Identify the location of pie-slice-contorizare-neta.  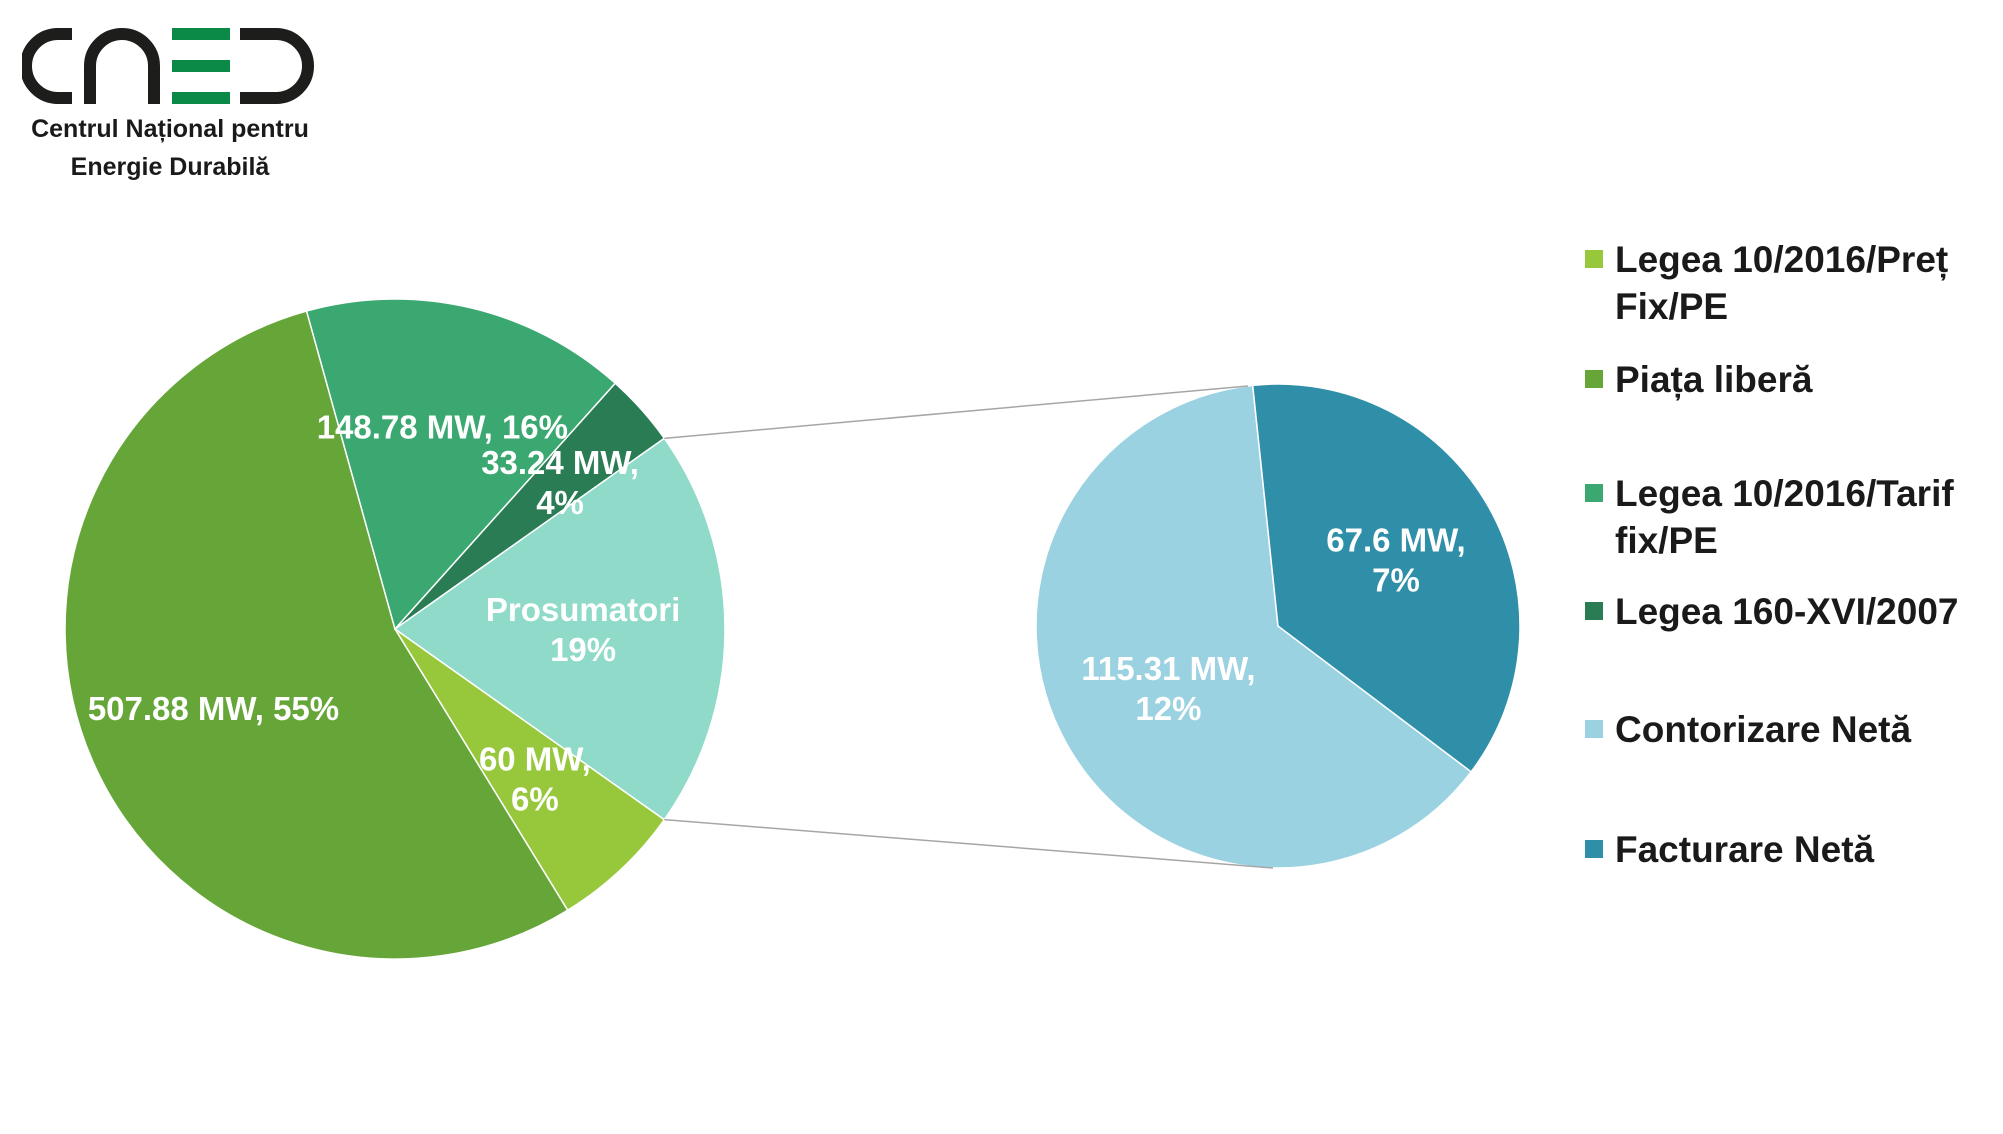
(1254, 626).